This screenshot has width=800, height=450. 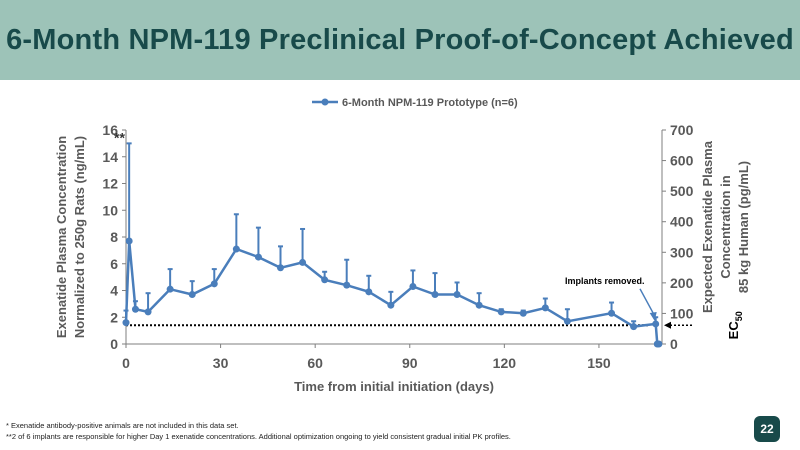 I want to click on y2-tick-label: 0, so click(x=674, y=344).